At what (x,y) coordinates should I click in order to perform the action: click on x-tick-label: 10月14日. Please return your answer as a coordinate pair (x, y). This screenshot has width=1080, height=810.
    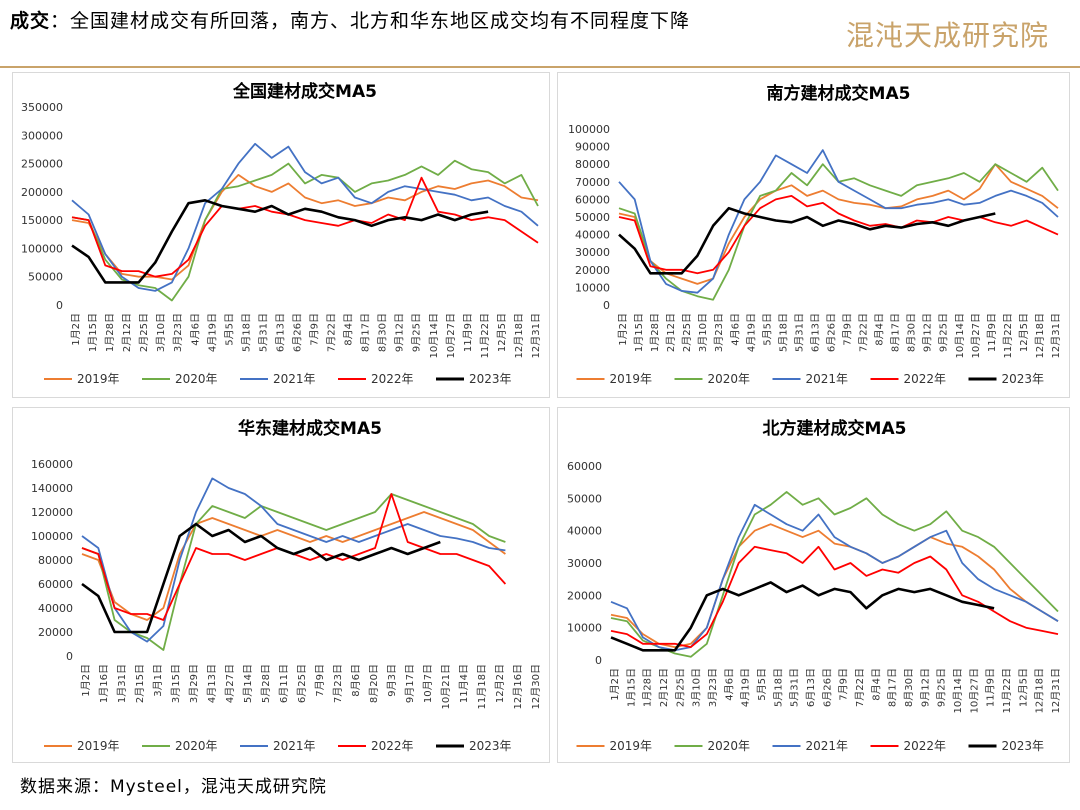
    Looking at the image, I should click on (960, 335).